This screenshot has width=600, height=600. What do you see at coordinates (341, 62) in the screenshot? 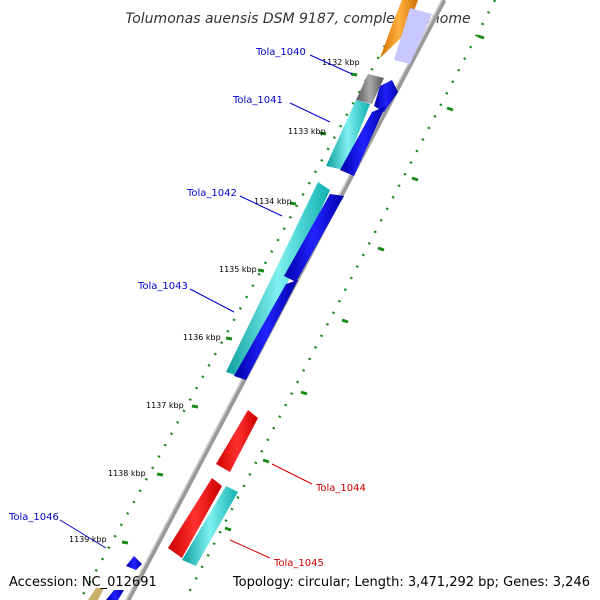
I see `tick-label: 1132 kbp` at bounding box center [341, 62].